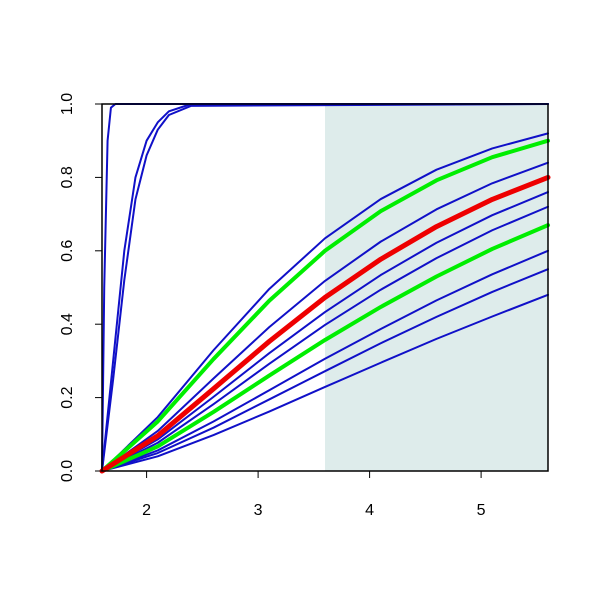 This screenshot has width=600, height=600. I want to click on y-tick-label: 1.0, so click(67, 104).